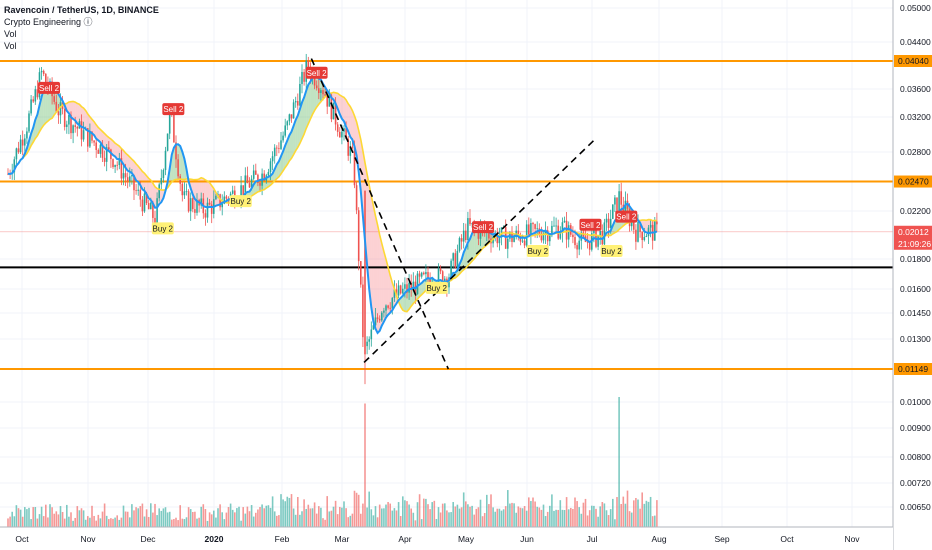  What do you see at coordinates (915, 313) in the screenshot?
I see `price-tick-label: 0.01450` at bounding box center [915, 313].